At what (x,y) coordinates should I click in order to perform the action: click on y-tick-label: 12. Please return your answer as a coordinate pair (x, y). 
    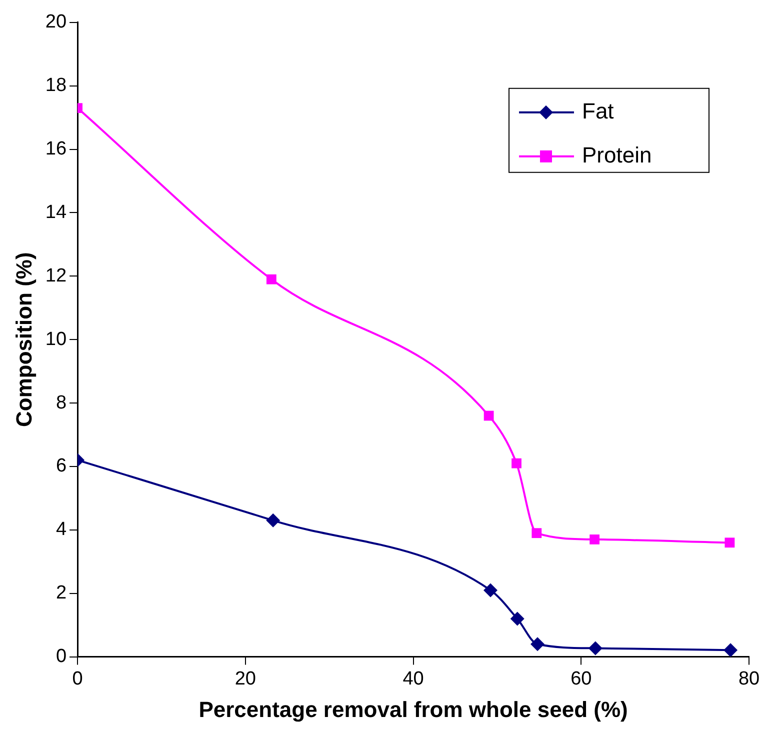
    Looking at the image, I should click on (56, 275).